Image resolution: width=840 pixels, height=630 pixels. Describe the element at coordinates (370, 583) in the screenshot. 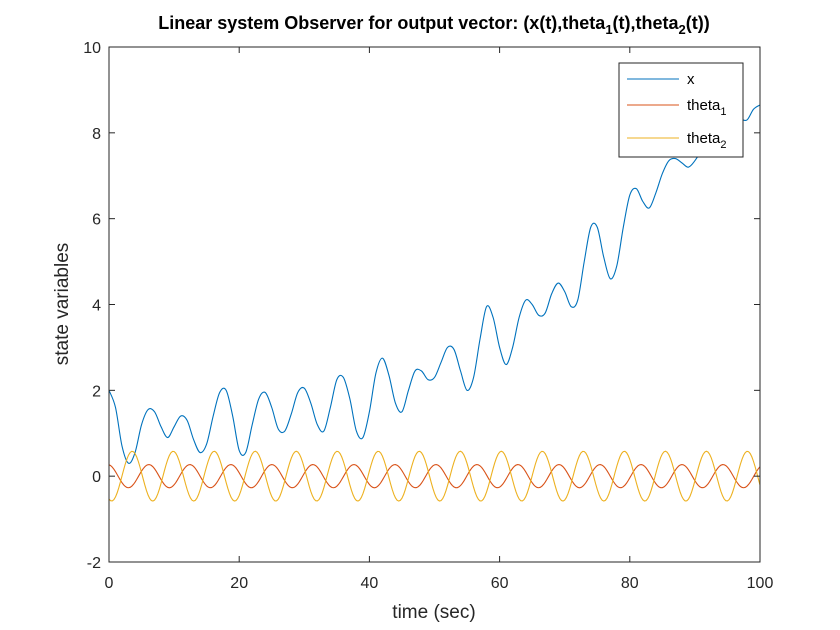

I see `x-tick-label-2: 40` at that location.